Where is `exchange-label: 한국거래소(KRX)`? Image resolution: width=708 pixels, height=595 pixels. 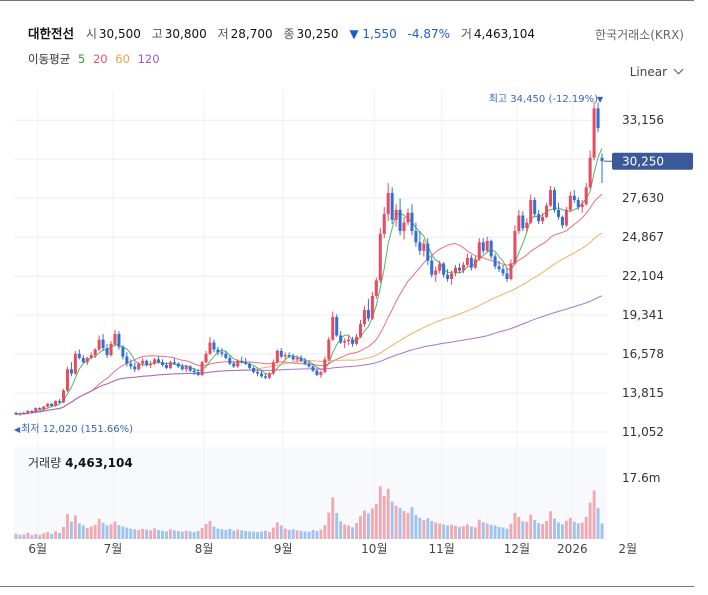 exchange-label: 한국거래소(KRX) is located at coordinates (639, 35).